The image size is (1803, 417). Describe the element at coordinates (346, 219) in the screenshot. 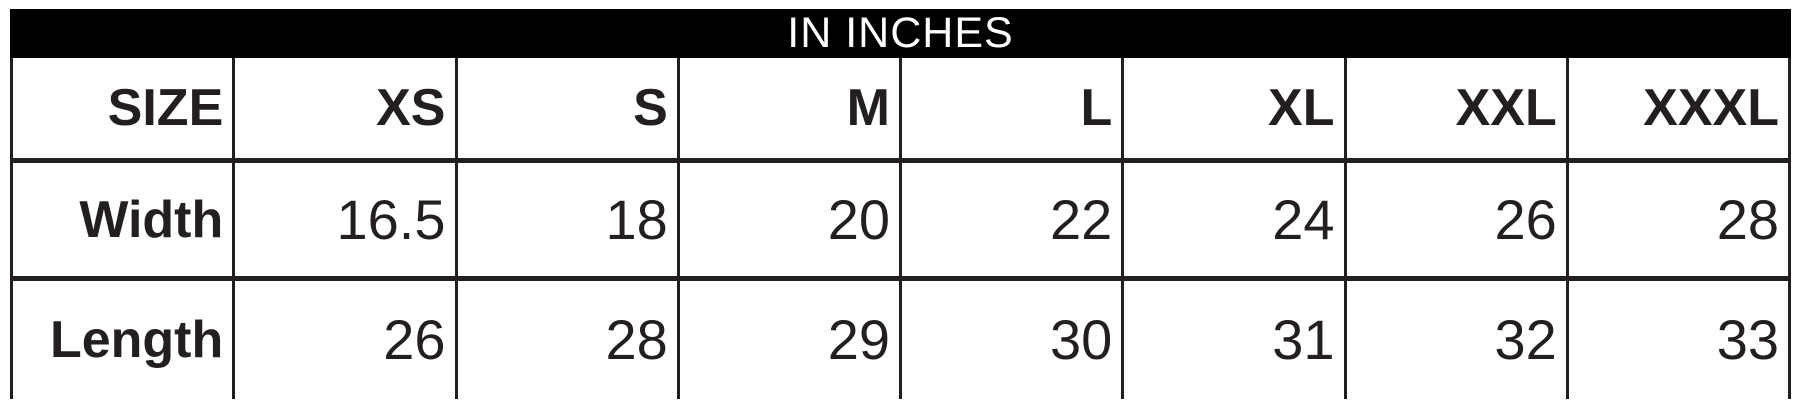

I see `width-value-xs: 16.5` at that location.